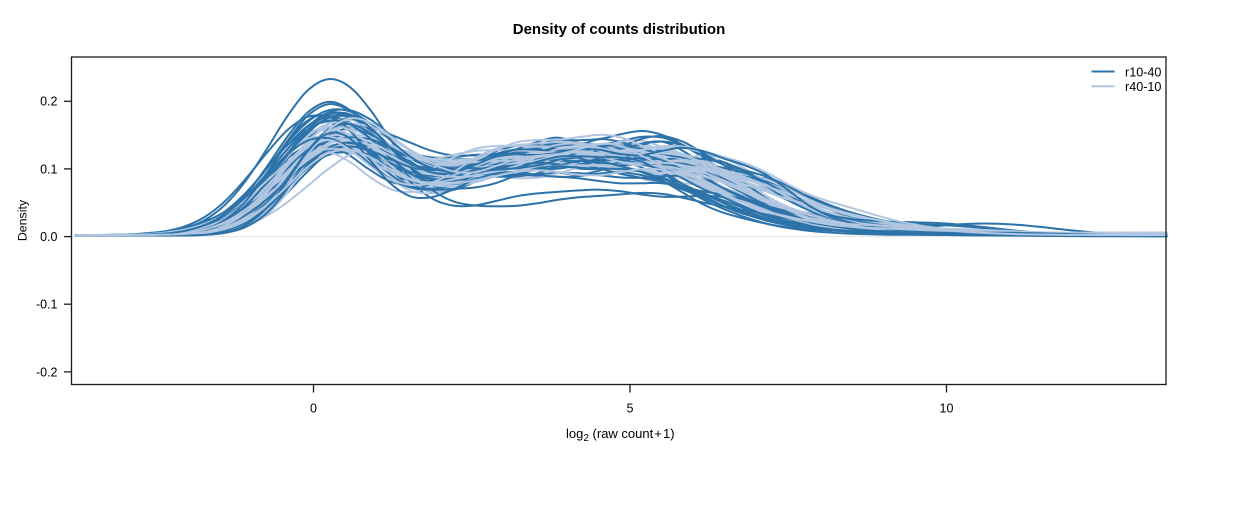 The image size is (1238, 505). What do you see at coordinates (947, 408) in the screenshot?
I see `svg-text: 10` at bounding box center [947, 408].